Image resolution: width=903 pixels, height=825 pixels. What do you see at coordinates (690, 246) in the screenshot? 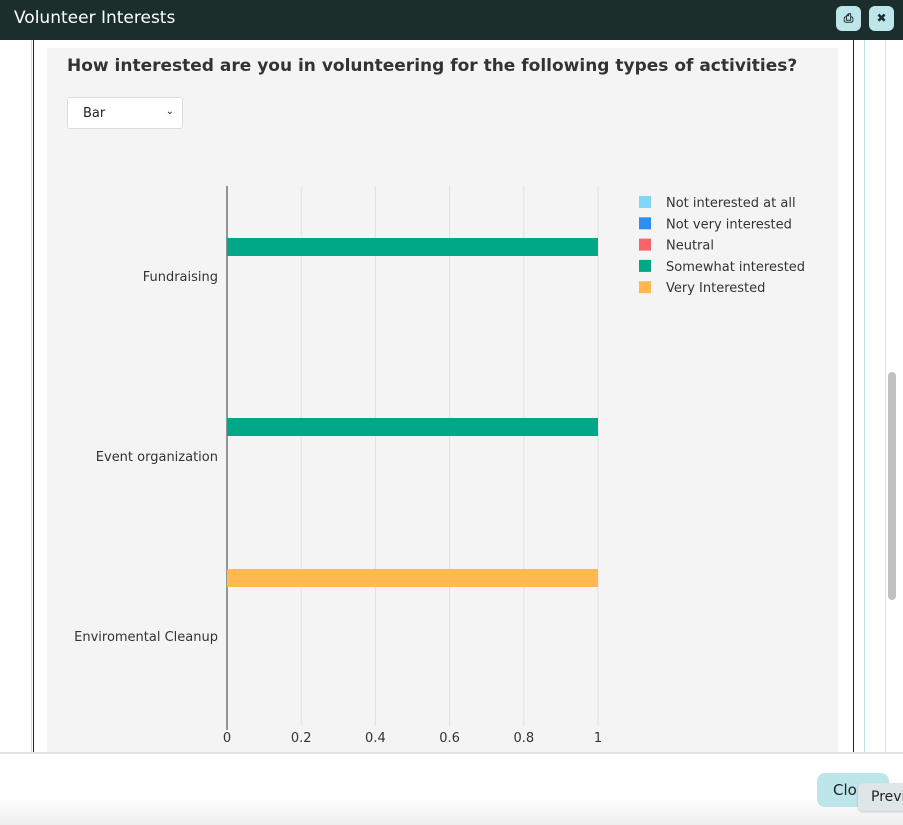
I see `legend-label: Neutral` at bounding box center [690, 246].